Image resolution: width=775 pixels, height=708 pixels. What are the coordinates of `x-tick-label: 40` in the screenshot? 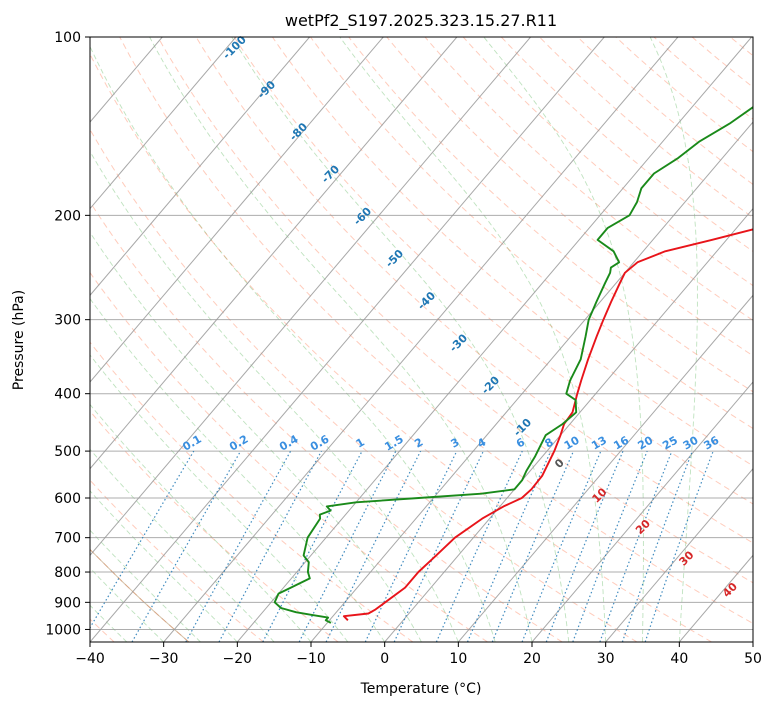 It's located at (679, 659).